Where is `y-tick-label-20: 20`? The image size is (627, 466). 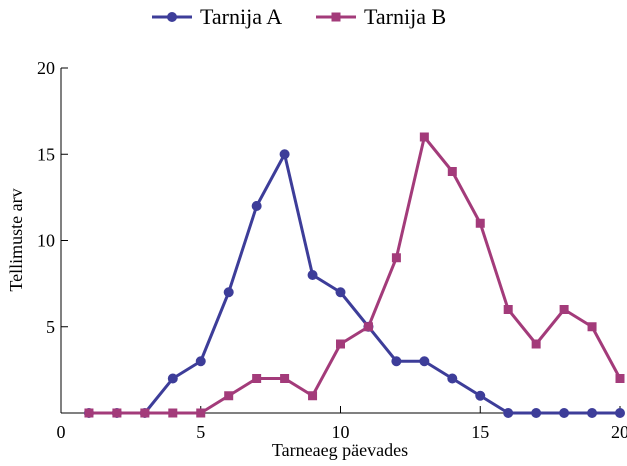 y-tick-label-20: 20 is located at coordinates (46, 68).